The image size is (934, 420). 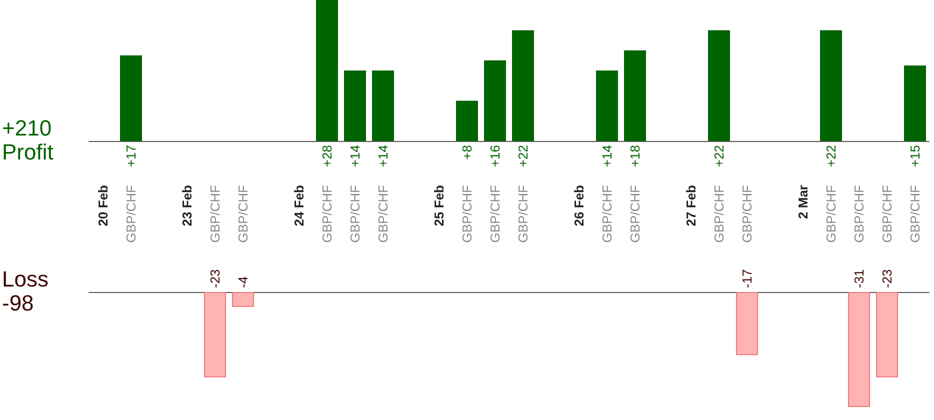 What do you see at coordinates (243, 282) in the screenshot?
I see `data-label: -4` at bounding box center [243, 282].